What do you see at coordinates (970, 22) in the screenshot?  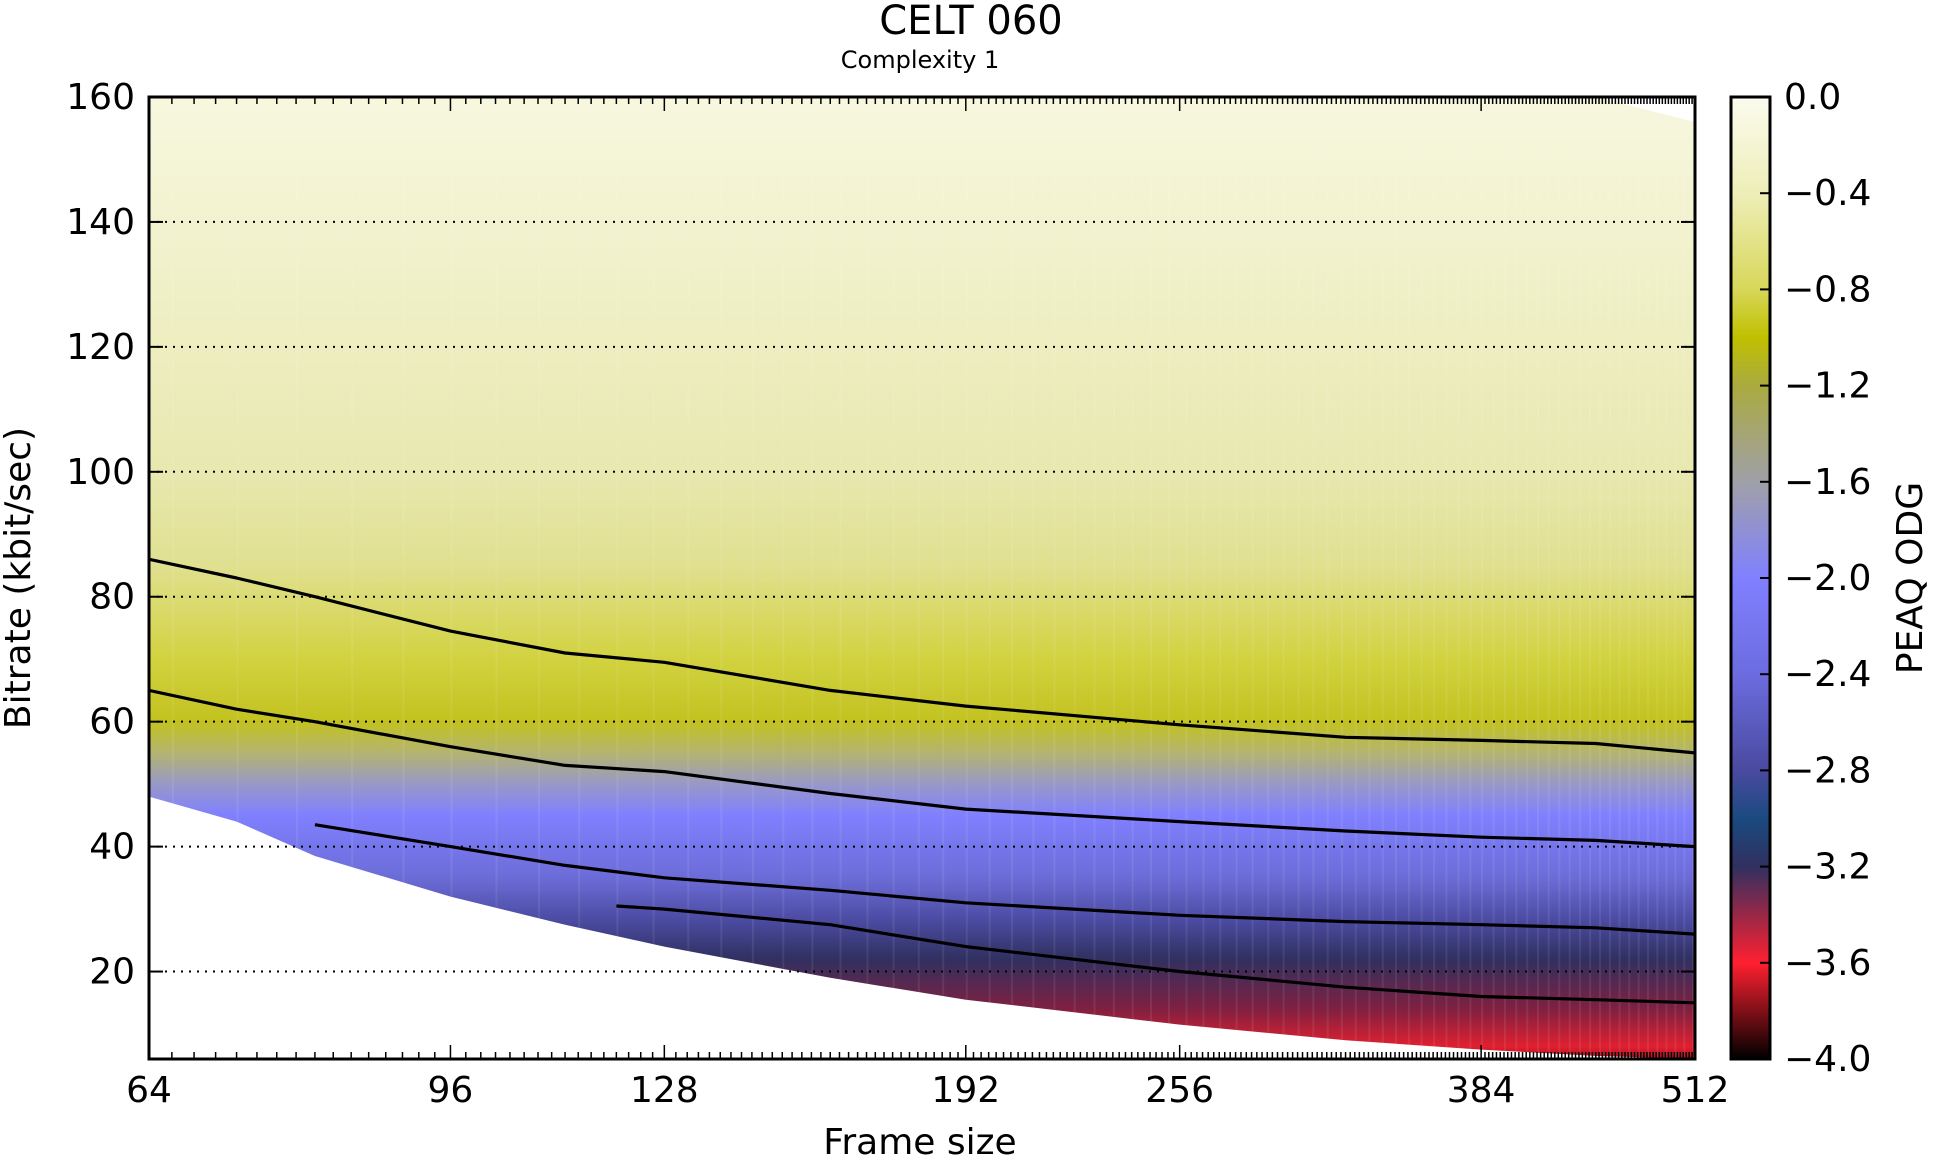 I see `chart-title: CELT 060` at bounding box center [970, 22].